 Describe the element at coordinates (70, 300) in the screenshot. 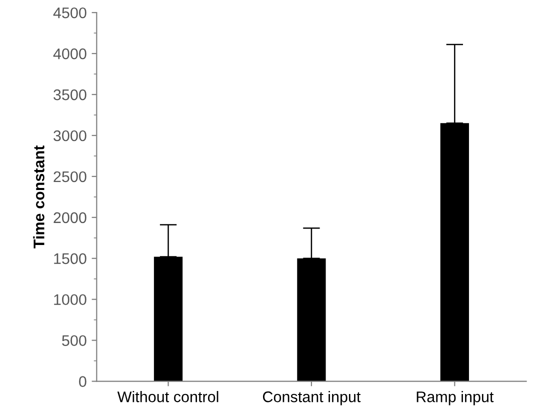

I see `y-tick-label: 1000` at that location.